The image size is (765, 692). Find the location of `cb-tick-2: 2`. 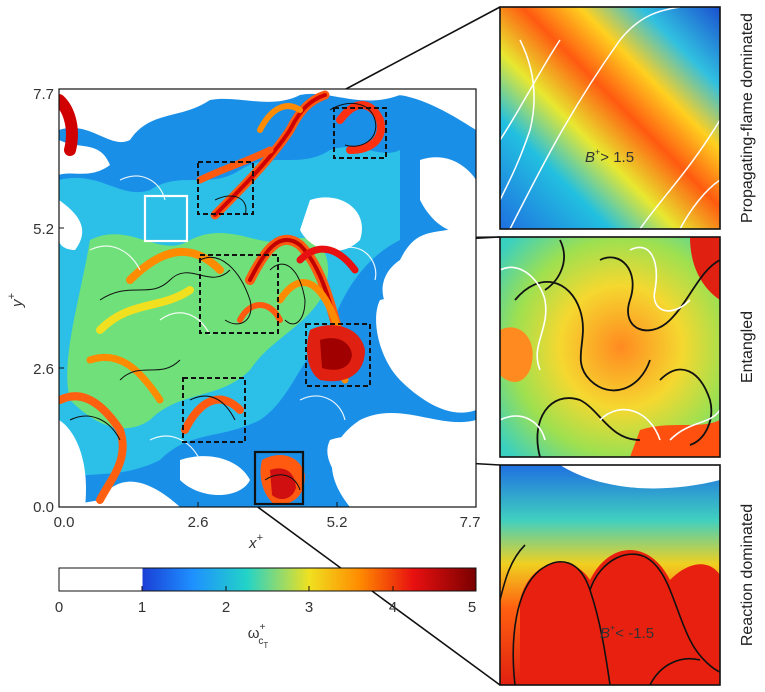

cb-tick-2: 2 is located at coordinates (226, 607).